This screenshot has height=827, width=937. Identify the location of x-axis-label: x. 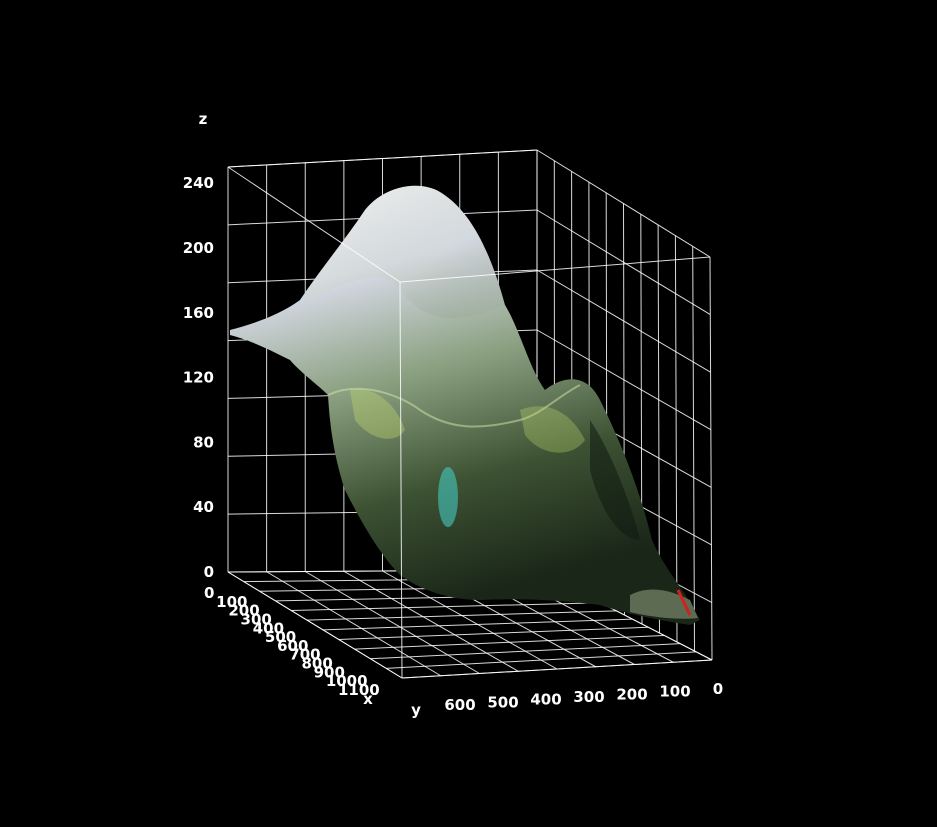
(368, 699).